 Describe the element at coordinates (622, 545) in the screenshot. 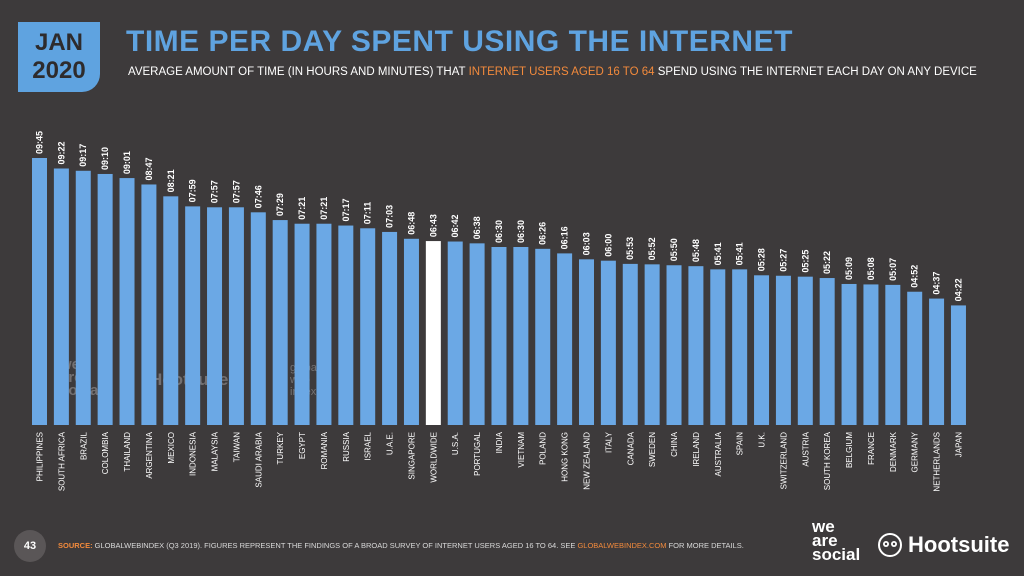

I see `source-link: GLOBALWEBINDEX.COM` at that location.